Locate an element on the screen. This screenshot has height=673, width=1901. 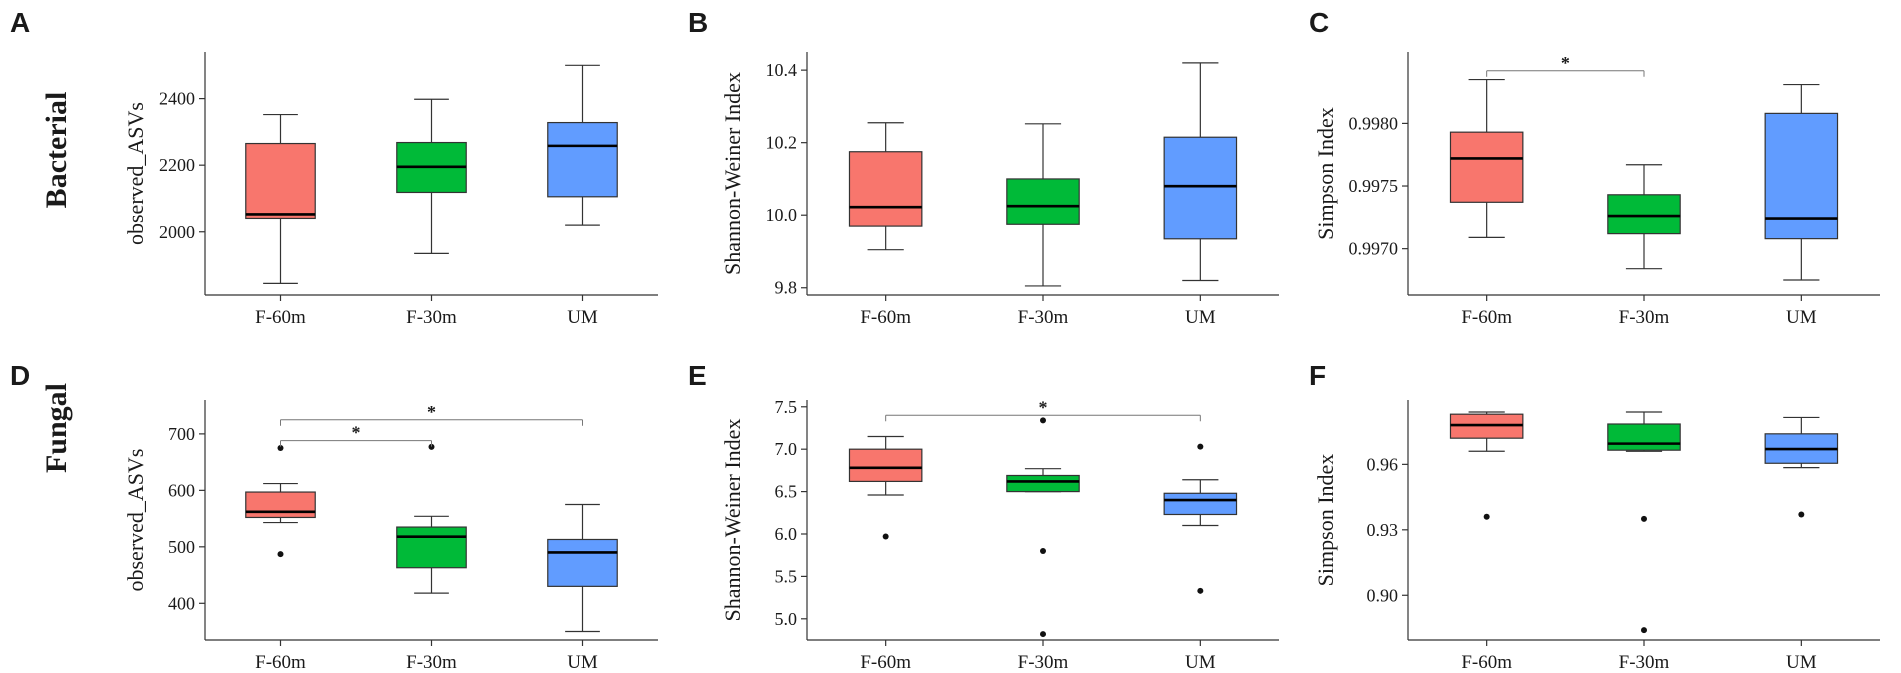
panel-letter-b: B is located at coordinates (698, 22).